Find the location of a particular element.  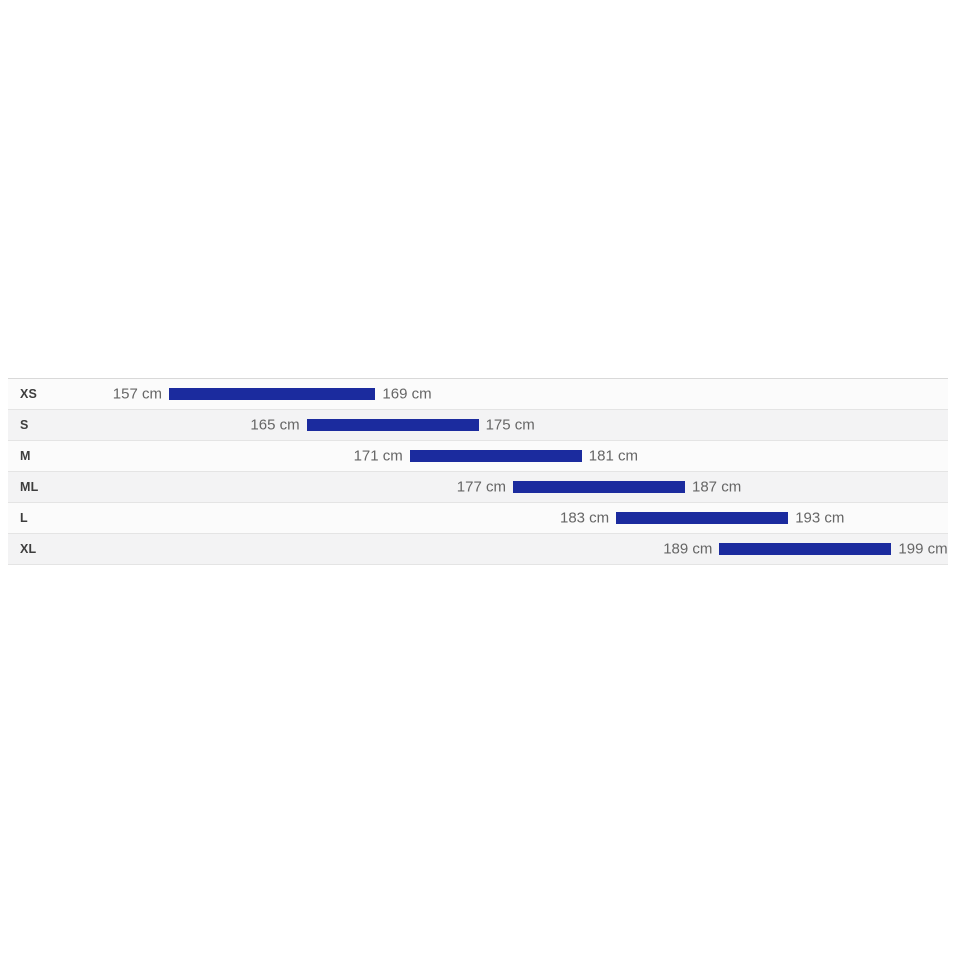

size-row-m: M 171 cm 181 cm is located at coordinates (478, 456).